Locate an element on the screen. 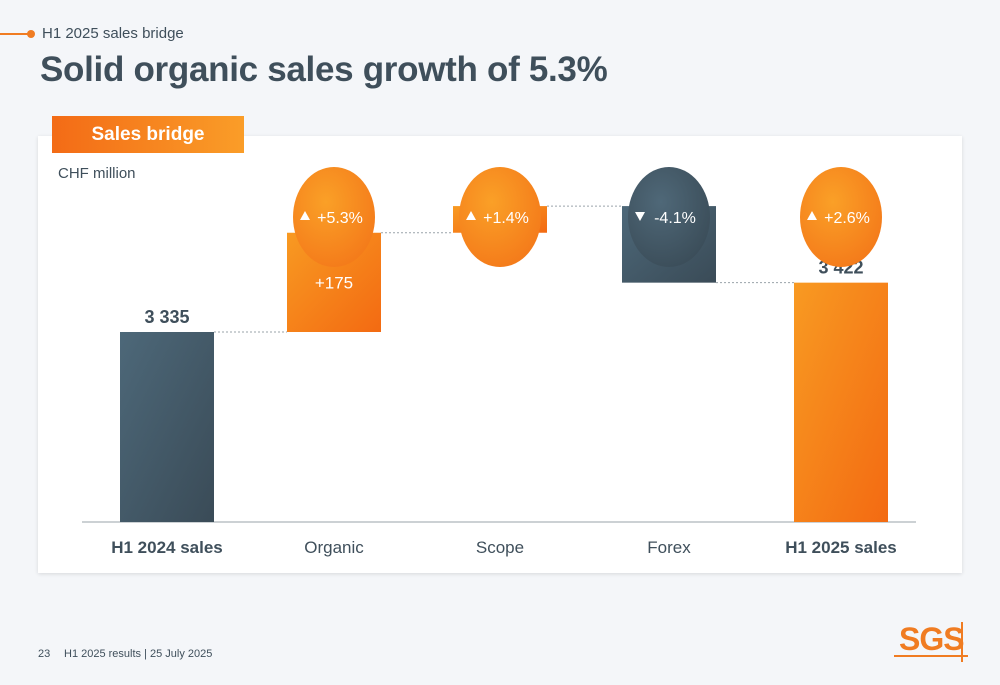  value-label-organic: +175 is located at coordinates (334, 282).